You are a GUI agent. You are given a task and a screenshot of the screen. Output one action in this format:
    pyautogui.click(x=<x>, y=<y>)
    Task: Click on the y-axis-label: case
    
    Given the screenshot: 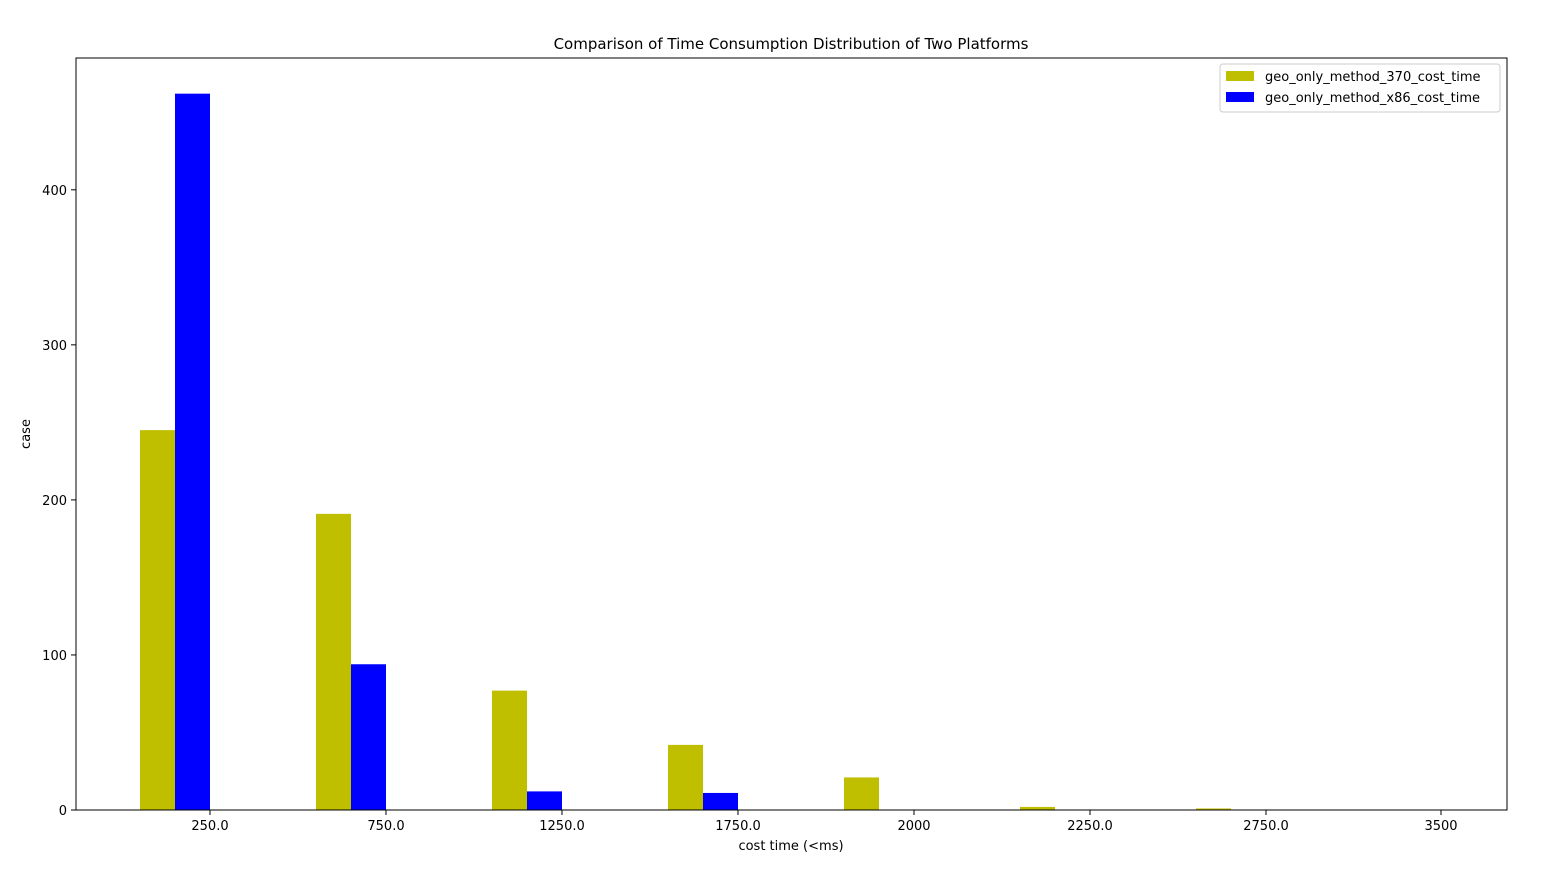 What is the action you would take?
    pyautogui.click(x=26, y=434)
    